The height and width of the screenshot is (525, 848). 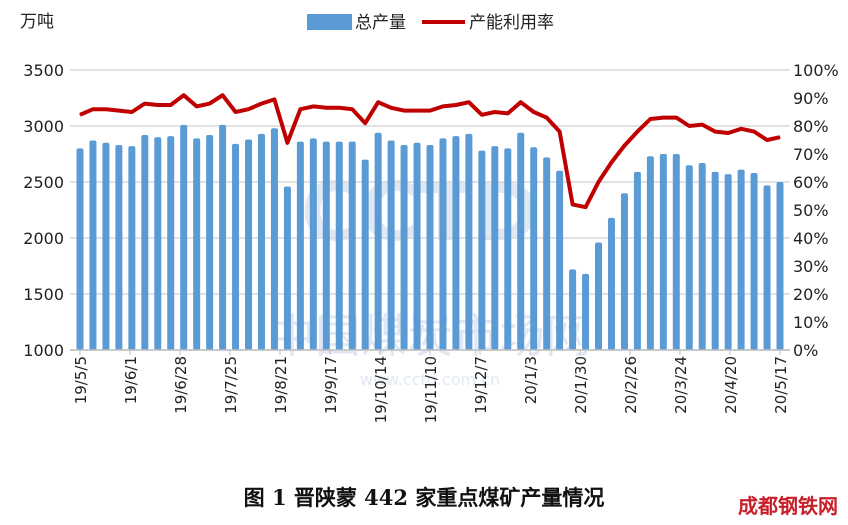 What do you see at coordinates (231, 385) in the screenshot?
I see `x-tick-label: 19/7/25` at bounding box center [231, 385].